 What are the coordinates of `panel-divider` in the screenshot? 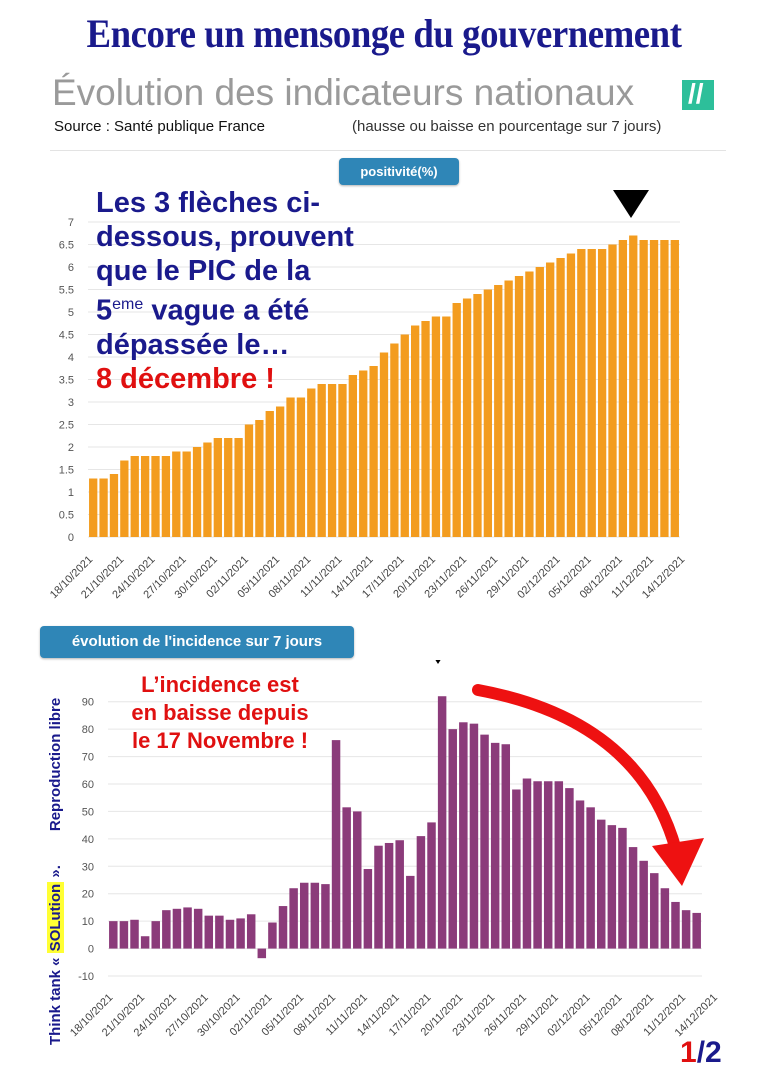 It's located at (388, 150).